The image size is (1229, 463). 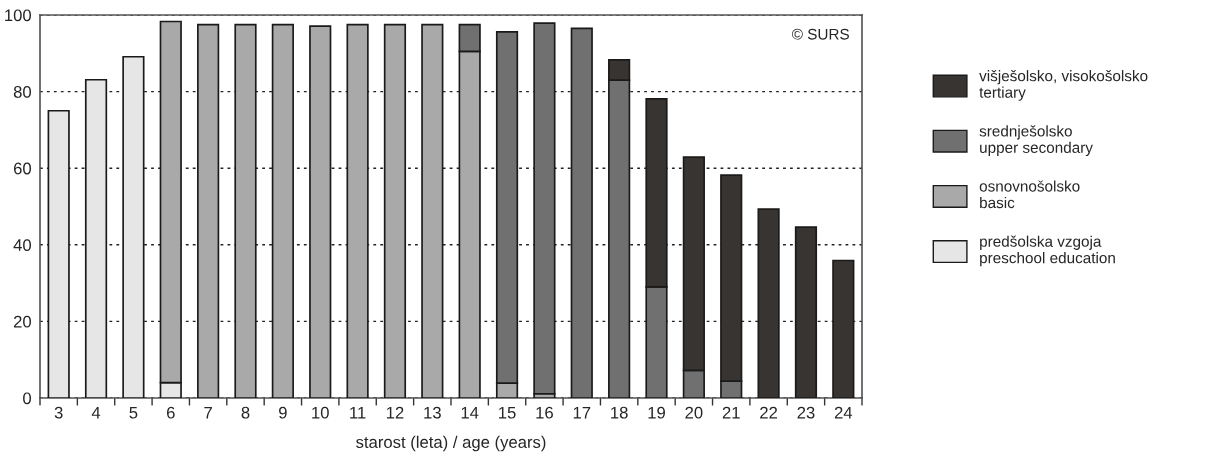 I want to click on x-tick-label: 7, so click(x=208, y=412).